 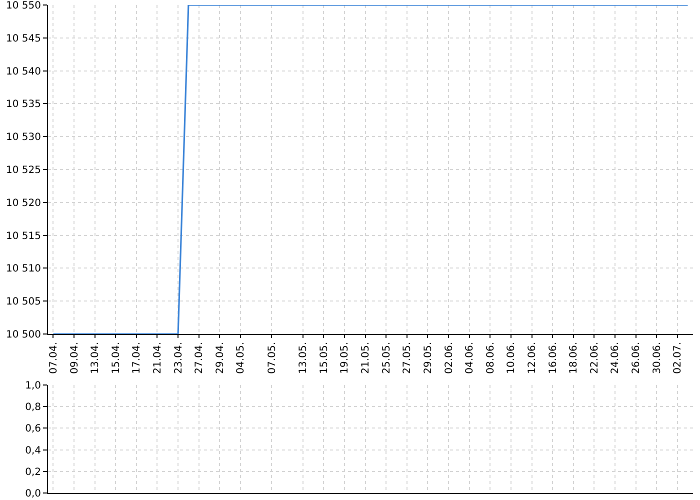 What do you see at coordinates (220, 358) in the screenshot?
I see `x-tick-label: 29.04.` at bounding box center [220, 358].